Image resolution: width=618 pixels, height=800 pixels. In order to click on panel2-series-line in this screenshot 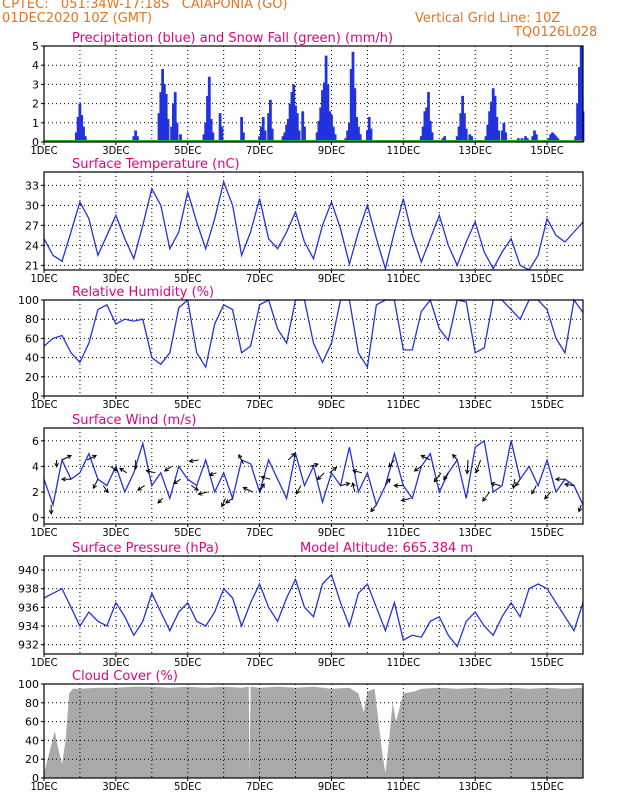, I will do `click(313, 225)`.